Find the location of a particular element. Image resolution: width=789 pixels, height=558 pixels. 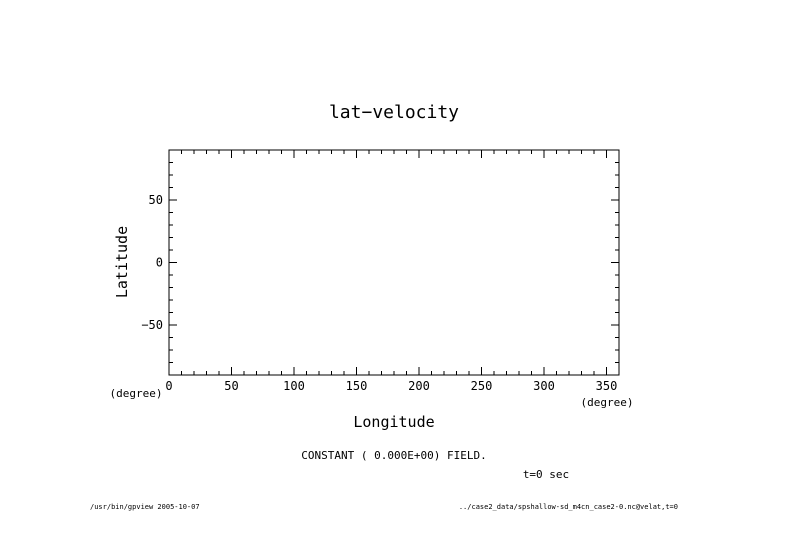

x-tick-labels: 0 50 100 150 200 250 300 350 is located at coordinates (391, 386).